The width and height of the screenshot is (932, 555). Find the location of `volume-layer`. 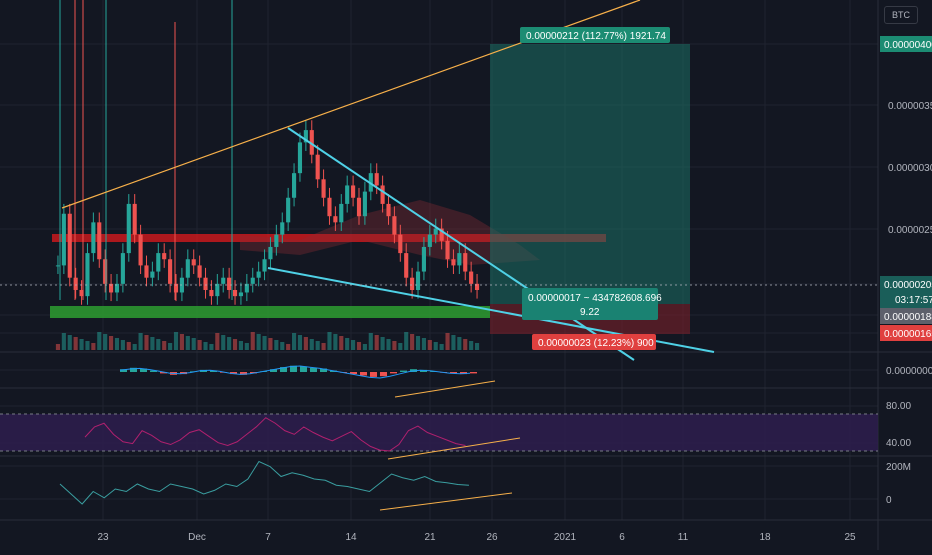

volume-layer is located at coordinates (267, 341).